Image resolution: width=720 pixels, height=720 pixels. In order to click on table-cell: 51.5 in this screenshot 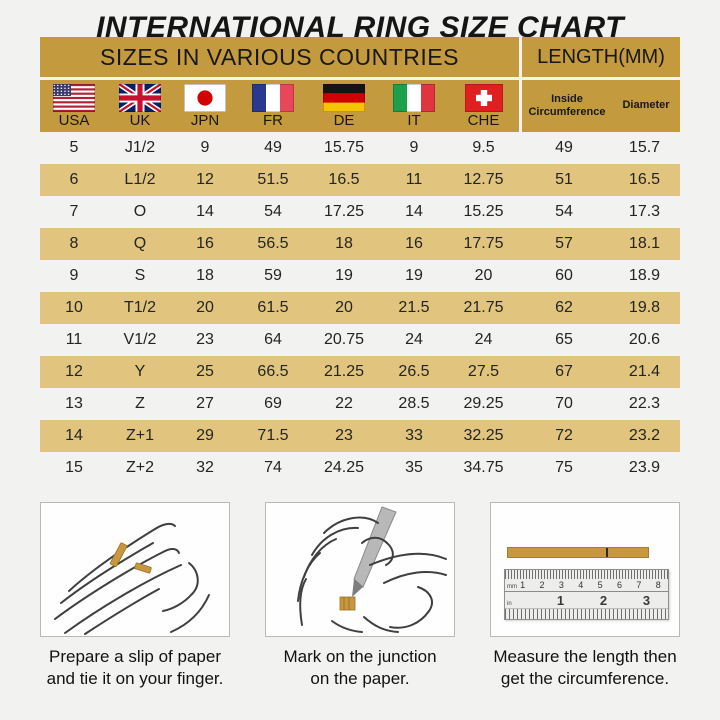, I will do `click(273, 179)`.